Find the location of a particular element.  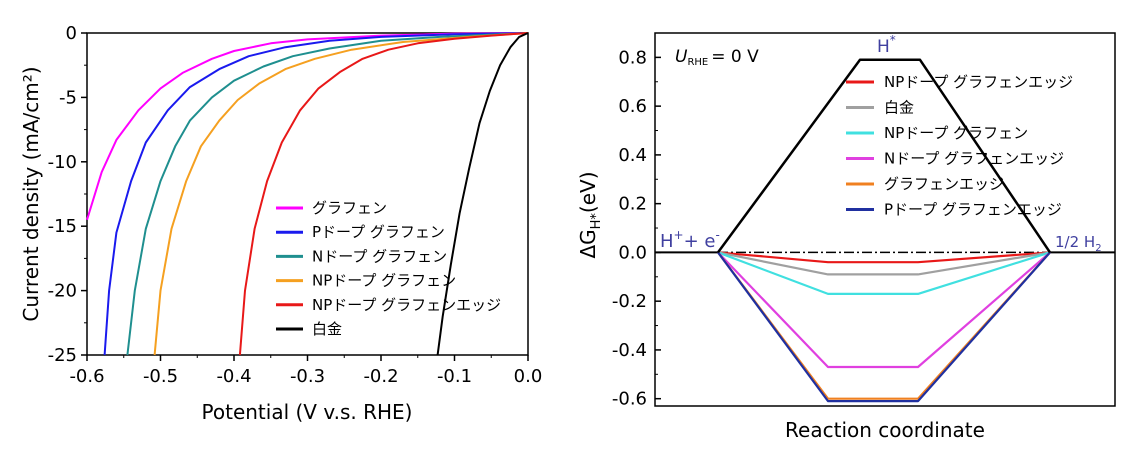

left-legend-label: Nドープ グラフェン is located at coordinates (379, 256).